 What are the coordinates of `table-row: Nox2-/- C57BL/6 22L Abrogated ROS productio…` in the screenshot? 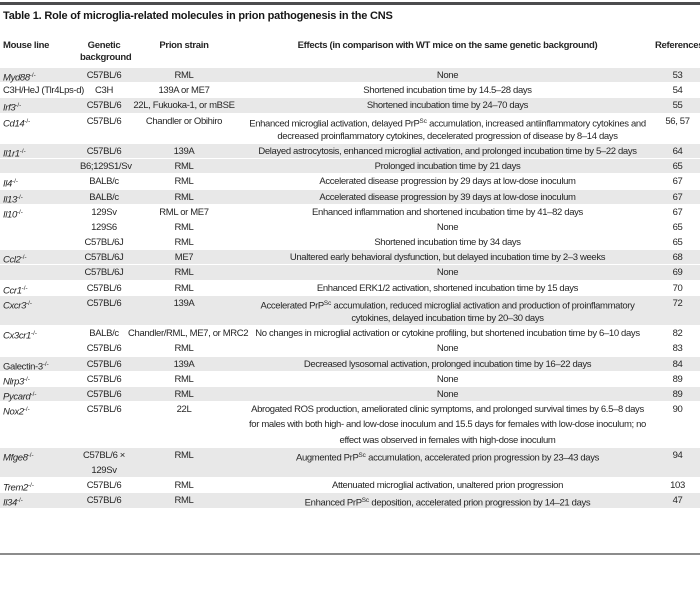 It's located at (350, 425).